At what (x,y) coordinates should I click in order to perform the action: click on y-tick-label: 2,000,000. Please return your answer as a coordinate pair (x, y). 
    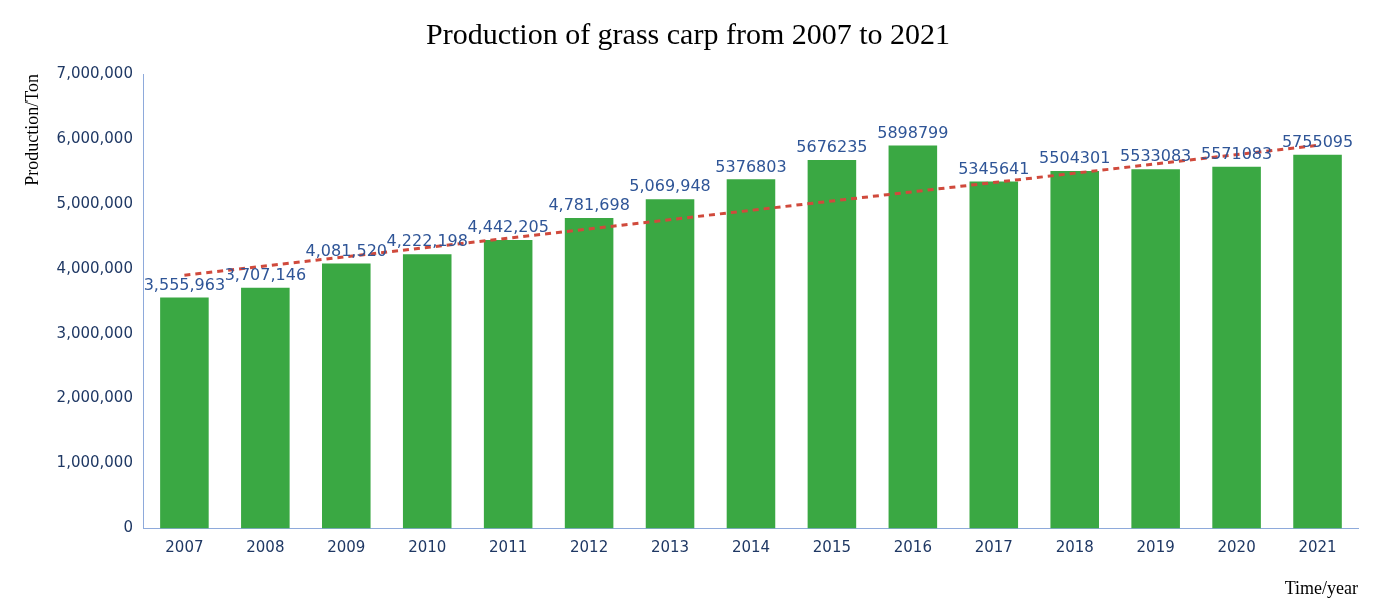
    Looking at the image, I should click on (94, 397).